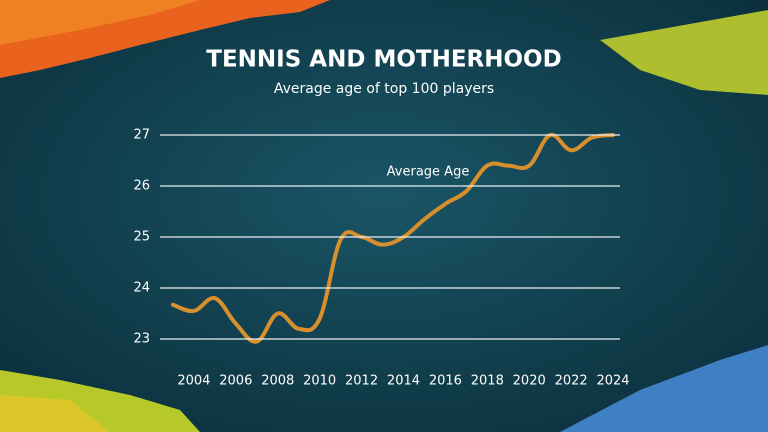 This screenshot has width=768, height=432. What do you see at coordinates (319, 381) in the screenshot?
I see `x-tick-label: 2010` at bounding box center [319, 381].